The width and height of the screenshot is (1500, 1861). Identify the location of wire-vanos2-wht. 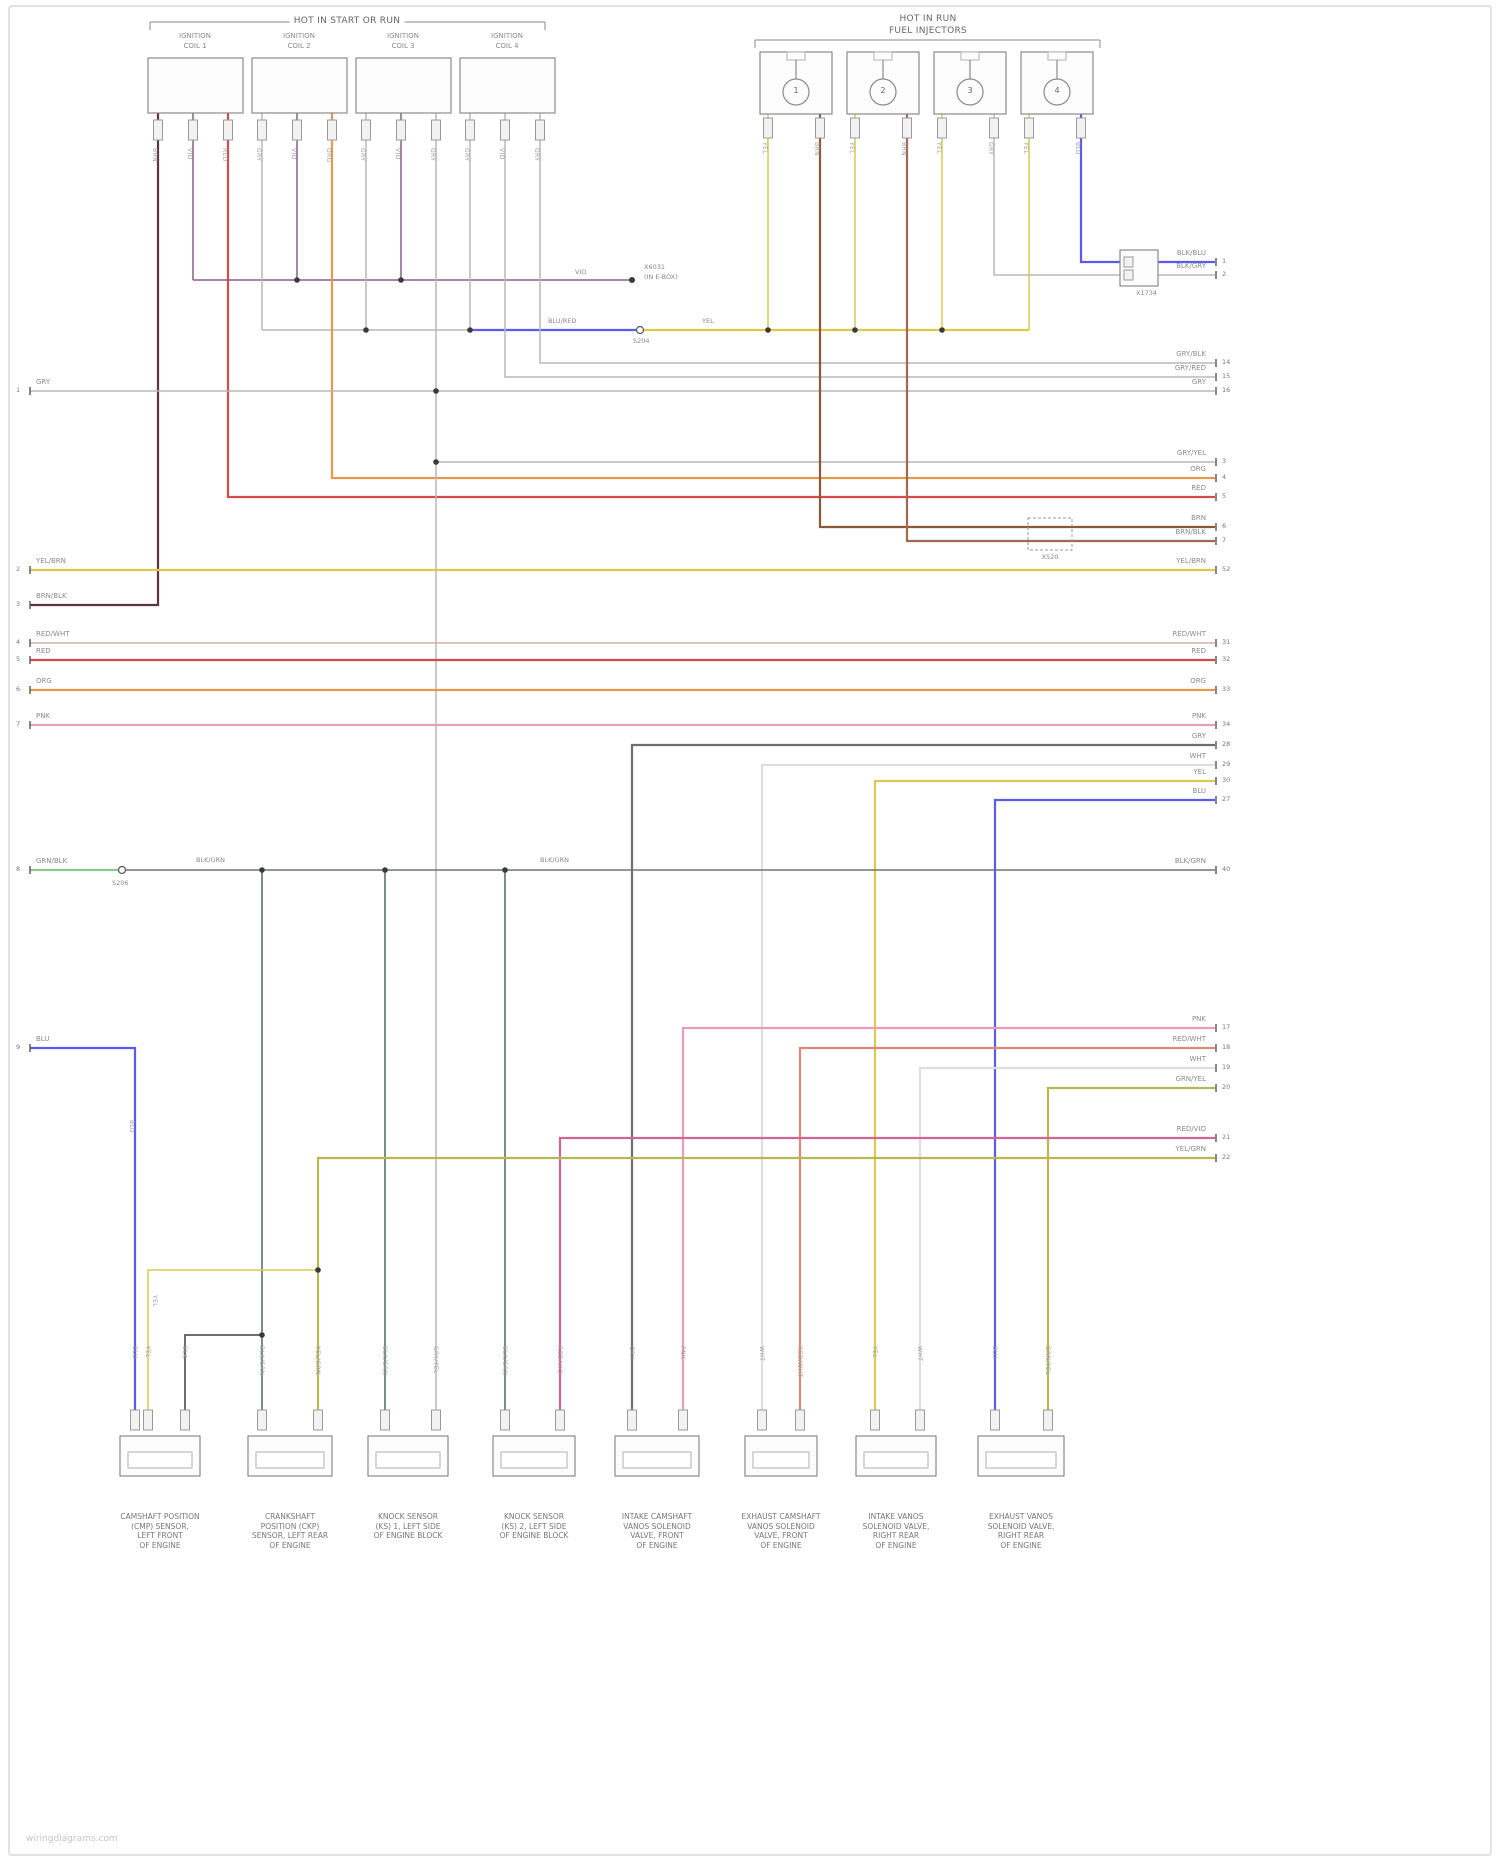
(987, 1087).